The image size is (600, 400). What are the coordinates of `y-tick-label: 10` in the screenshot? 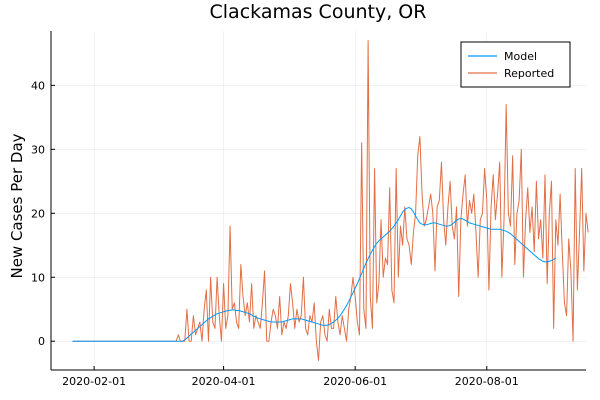 It's located at (38, 277).